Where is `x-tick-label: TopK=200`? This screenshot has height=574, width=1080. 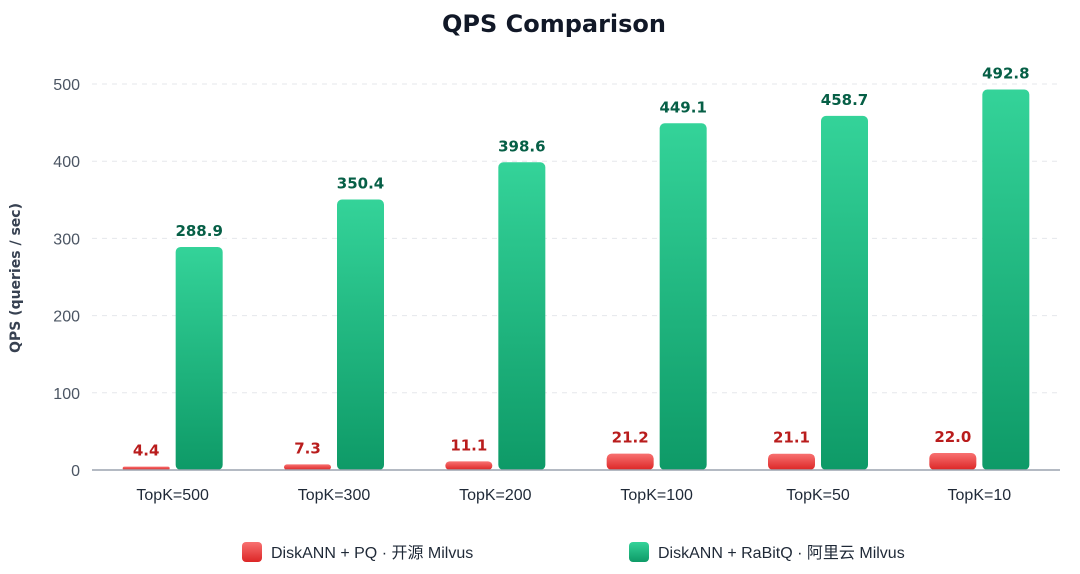
x-tick-label: TopK=200 is located at coordinates (495, 495).